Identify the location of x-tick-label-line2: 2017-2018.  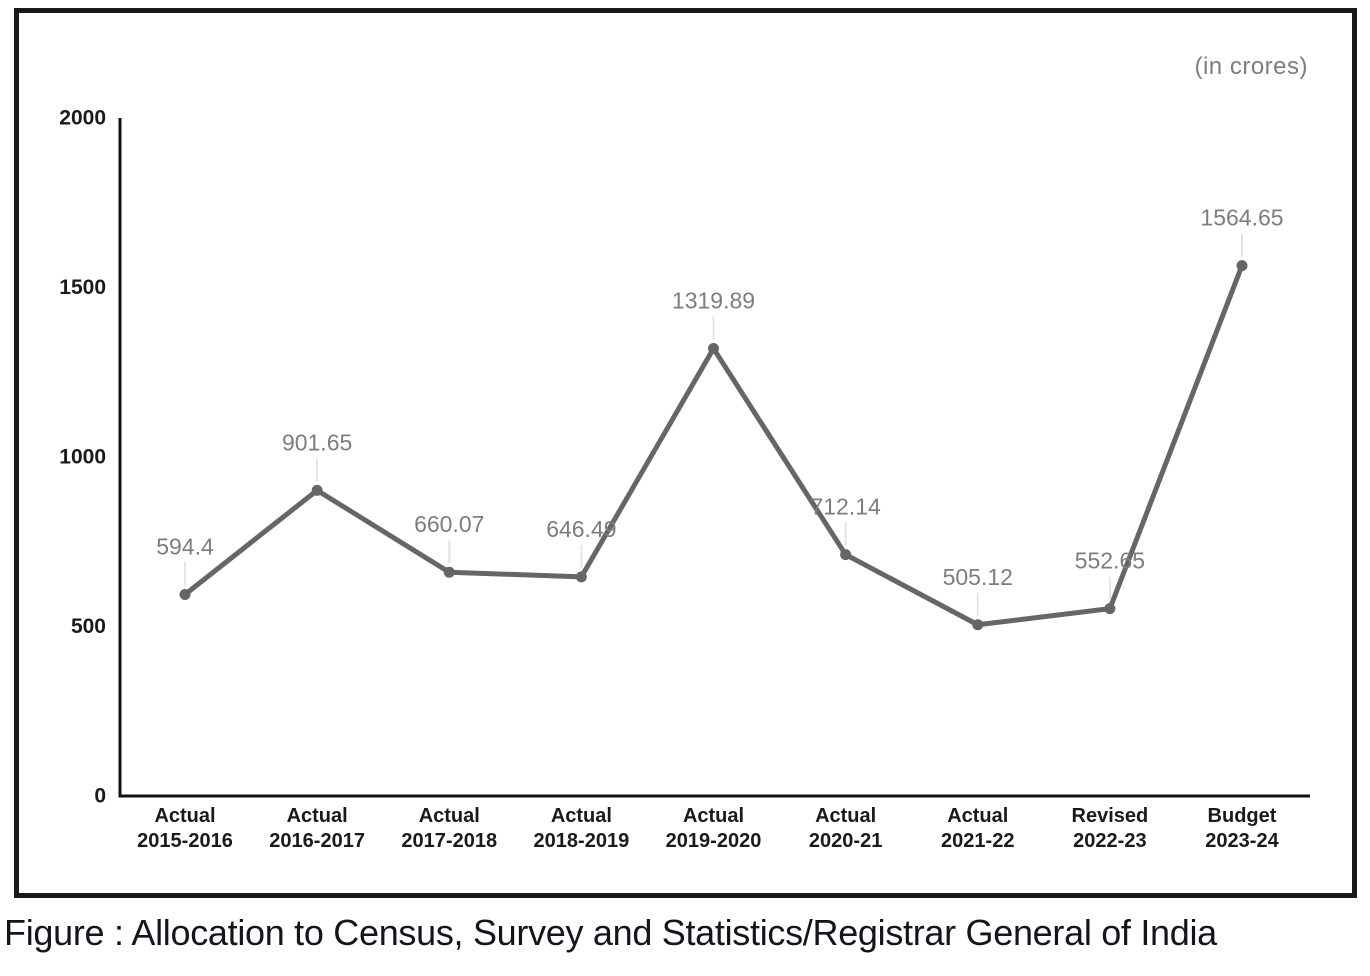
(449, 841).